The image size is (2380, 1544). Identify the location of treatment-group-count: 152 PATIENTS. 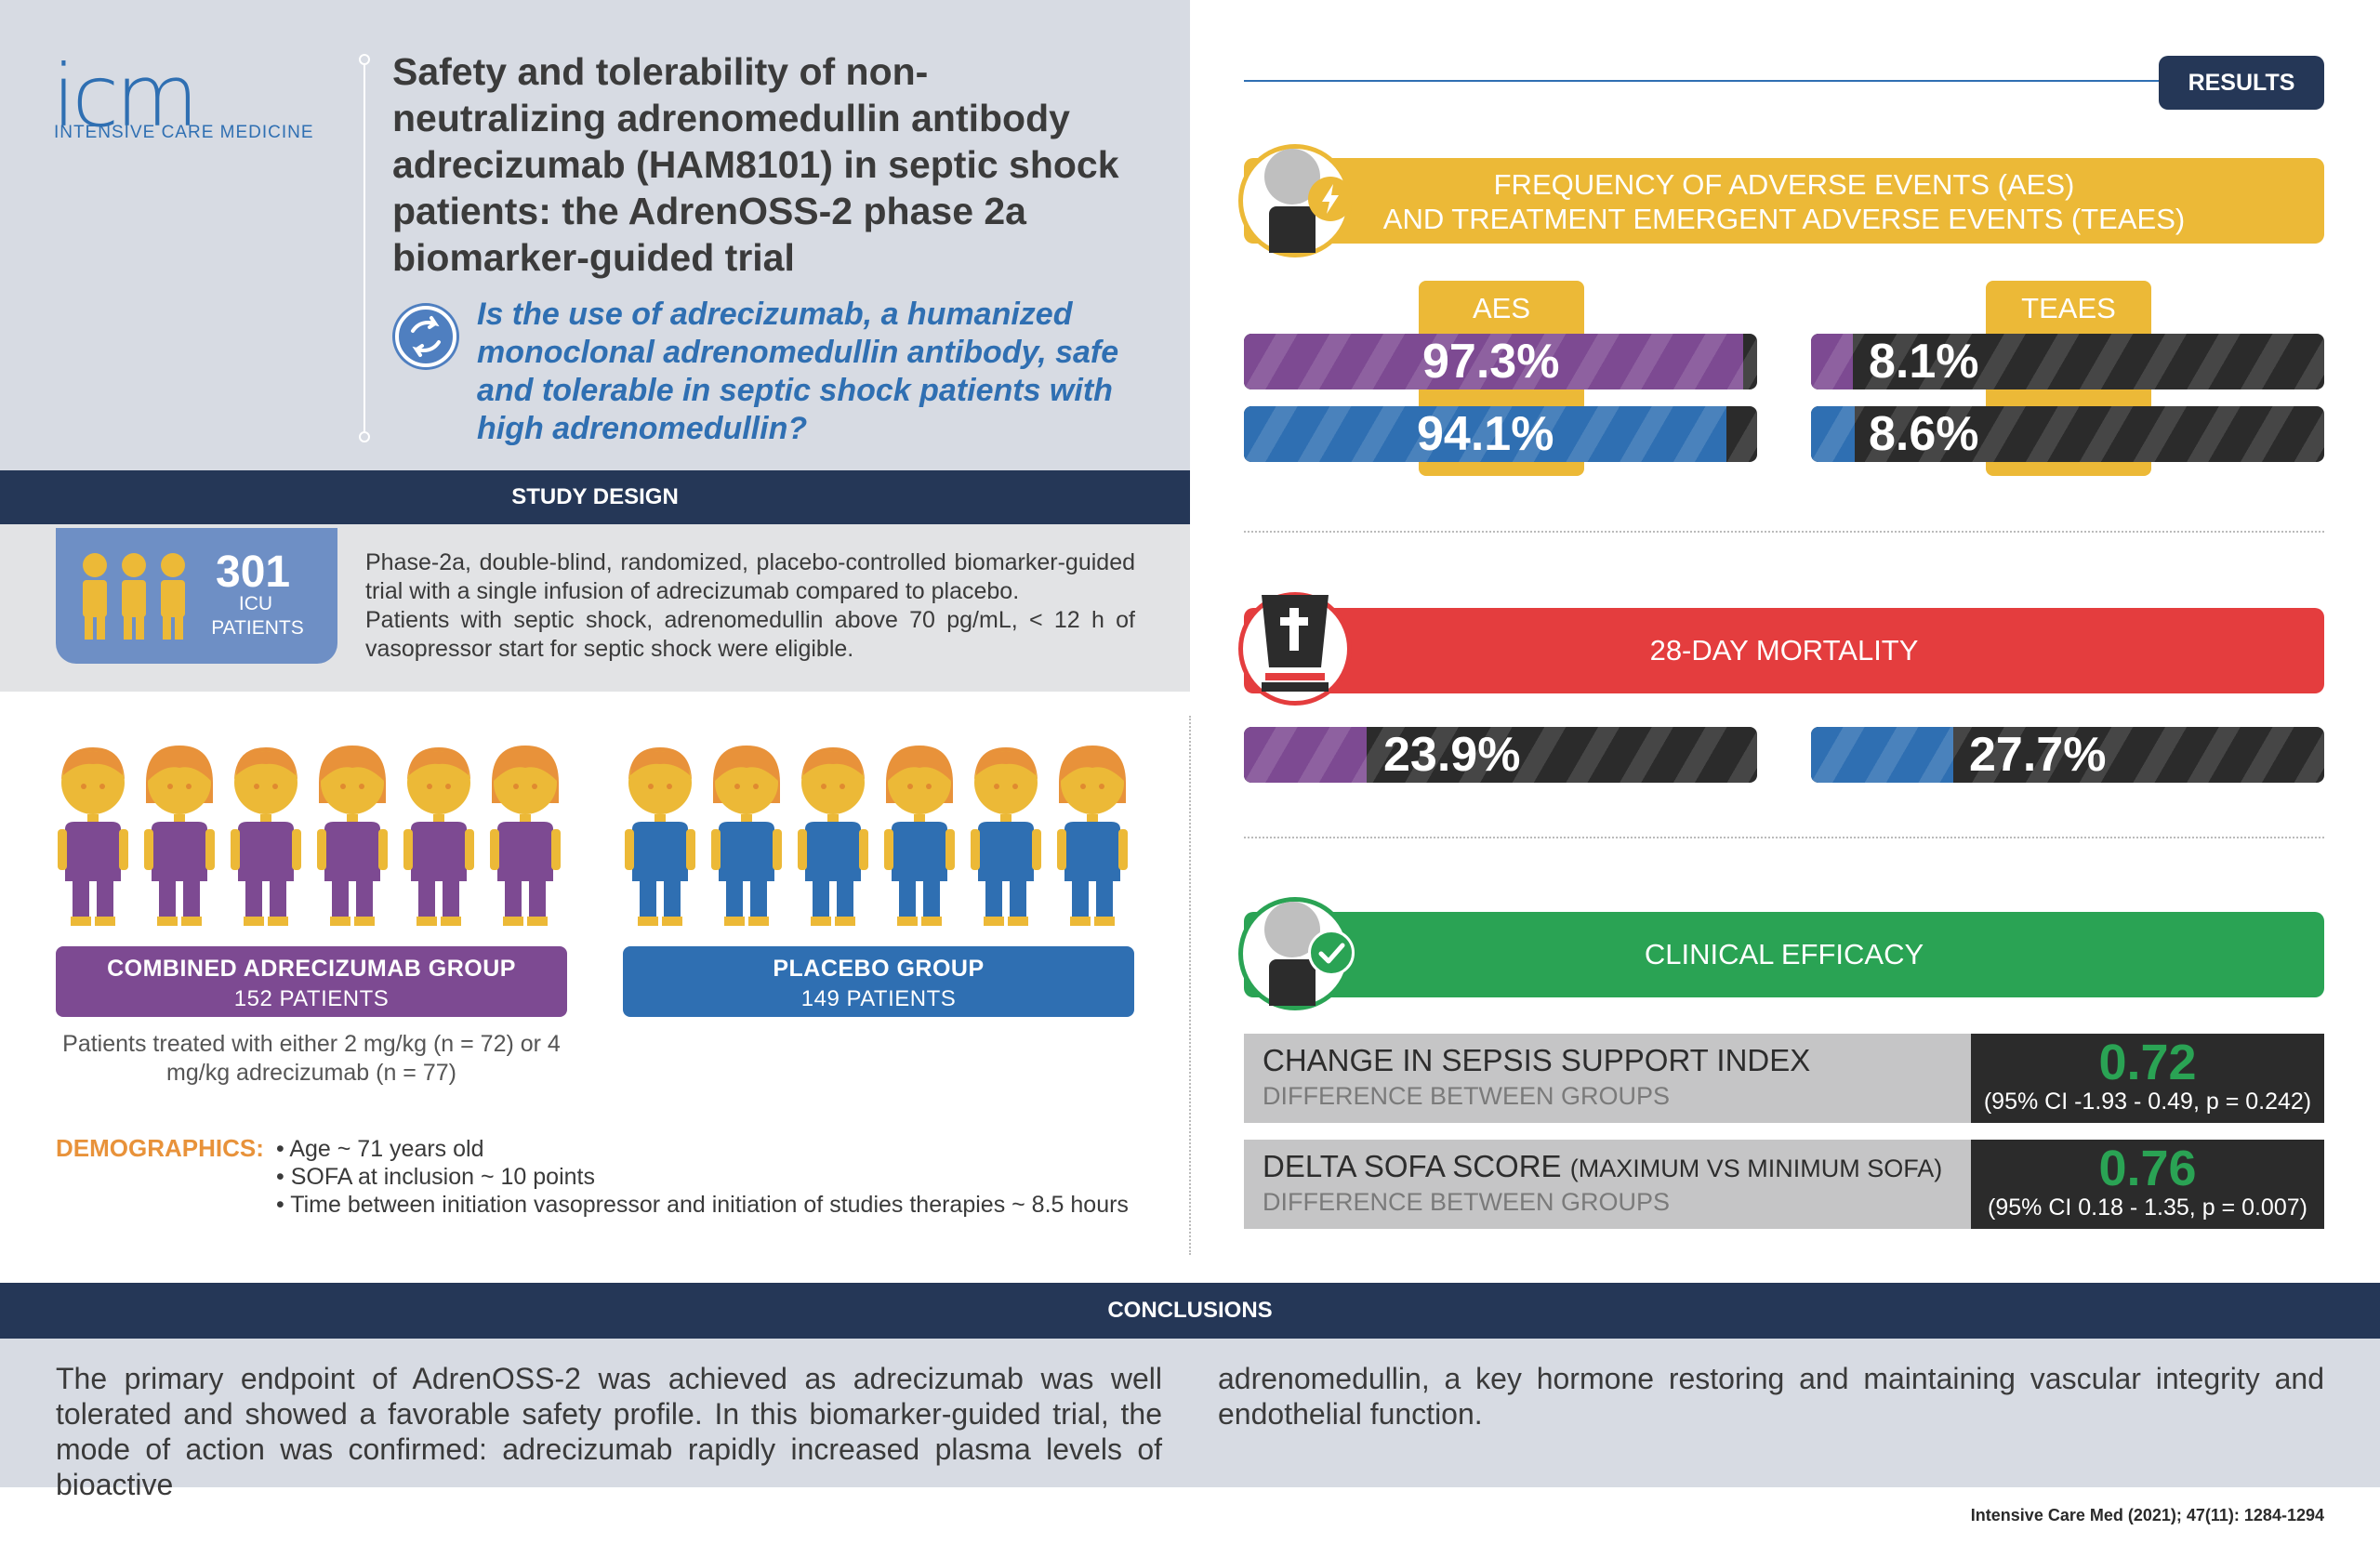
(311, 999).